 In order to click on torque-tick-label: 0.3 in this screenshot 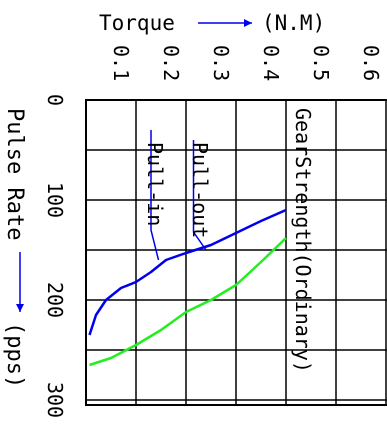, I will do `click(221, 63)`.